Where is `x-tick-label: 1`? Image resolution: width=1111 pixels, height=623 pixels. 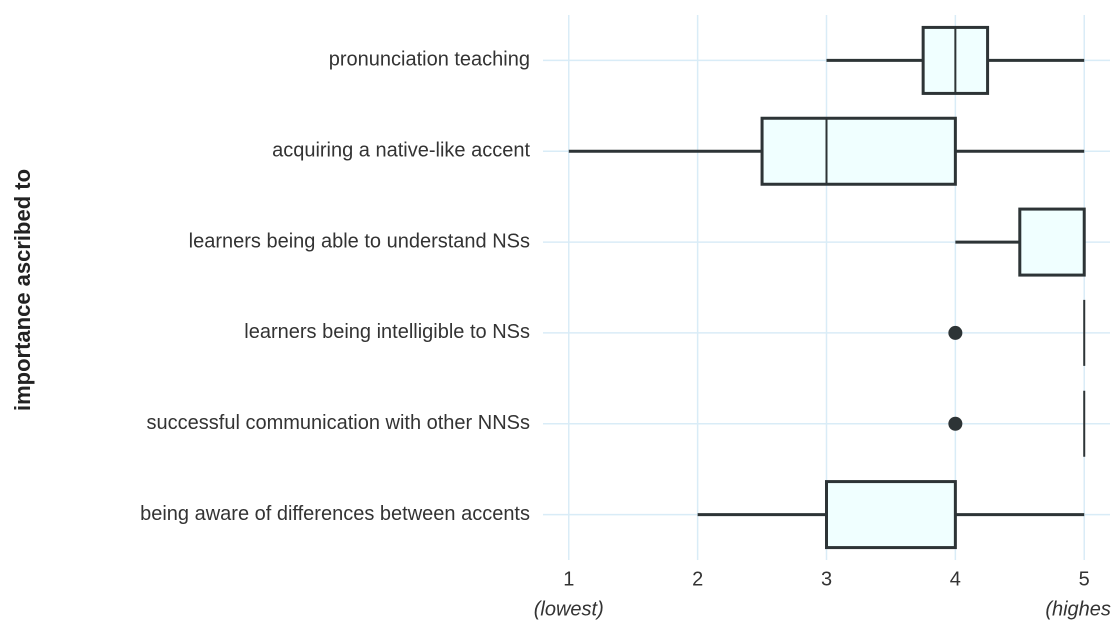
x-tick-label: 1 is located at coordinates (568, 579).